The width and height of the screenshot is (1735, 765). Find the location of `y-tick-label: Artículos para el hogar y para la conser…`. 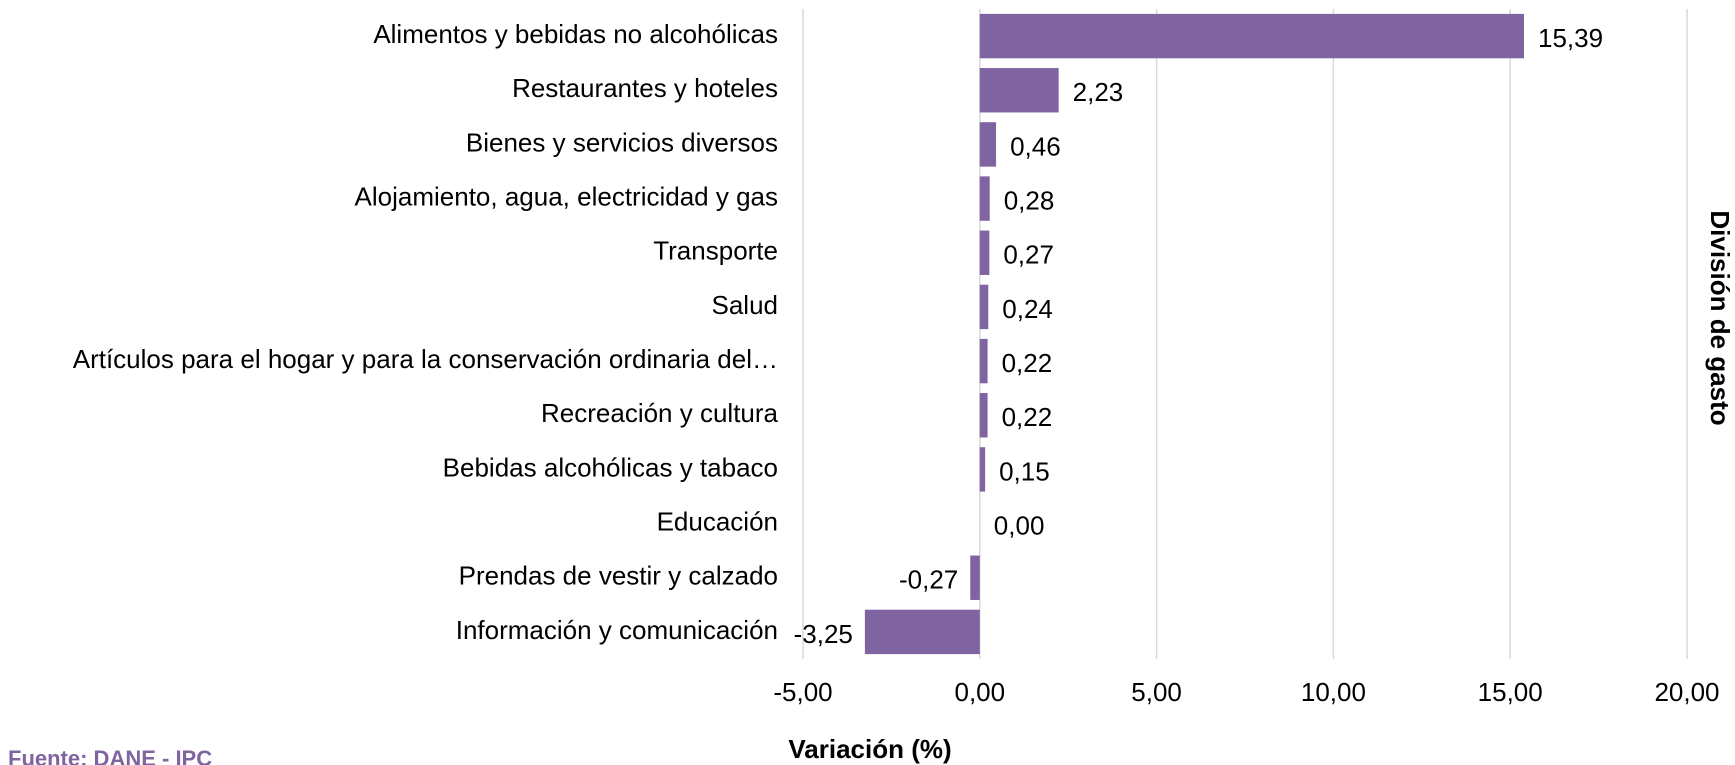

y-tick-label: Artículos para el hogar y para la conser… is located at coordinates (425, 359).